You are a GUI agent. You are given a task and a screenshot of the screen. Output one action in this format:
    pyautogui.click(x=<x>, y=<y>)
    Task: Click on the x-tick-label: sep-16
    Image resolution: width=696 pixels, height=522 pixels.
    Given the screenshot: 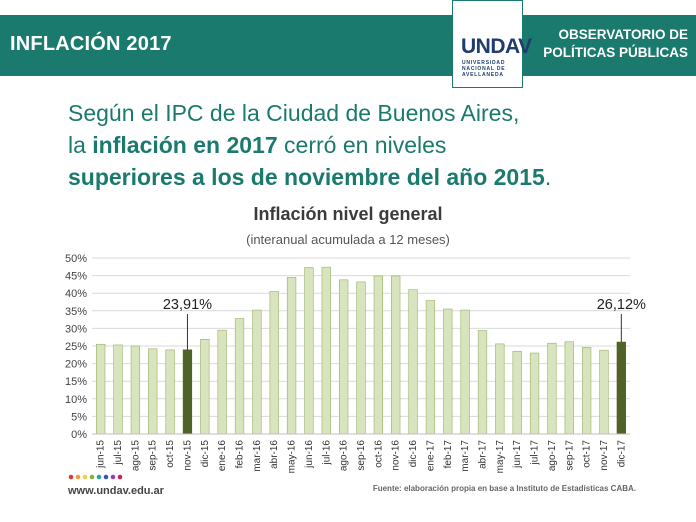 What is the action you would take?
    pyautogui.click(x=361, y=455)
    